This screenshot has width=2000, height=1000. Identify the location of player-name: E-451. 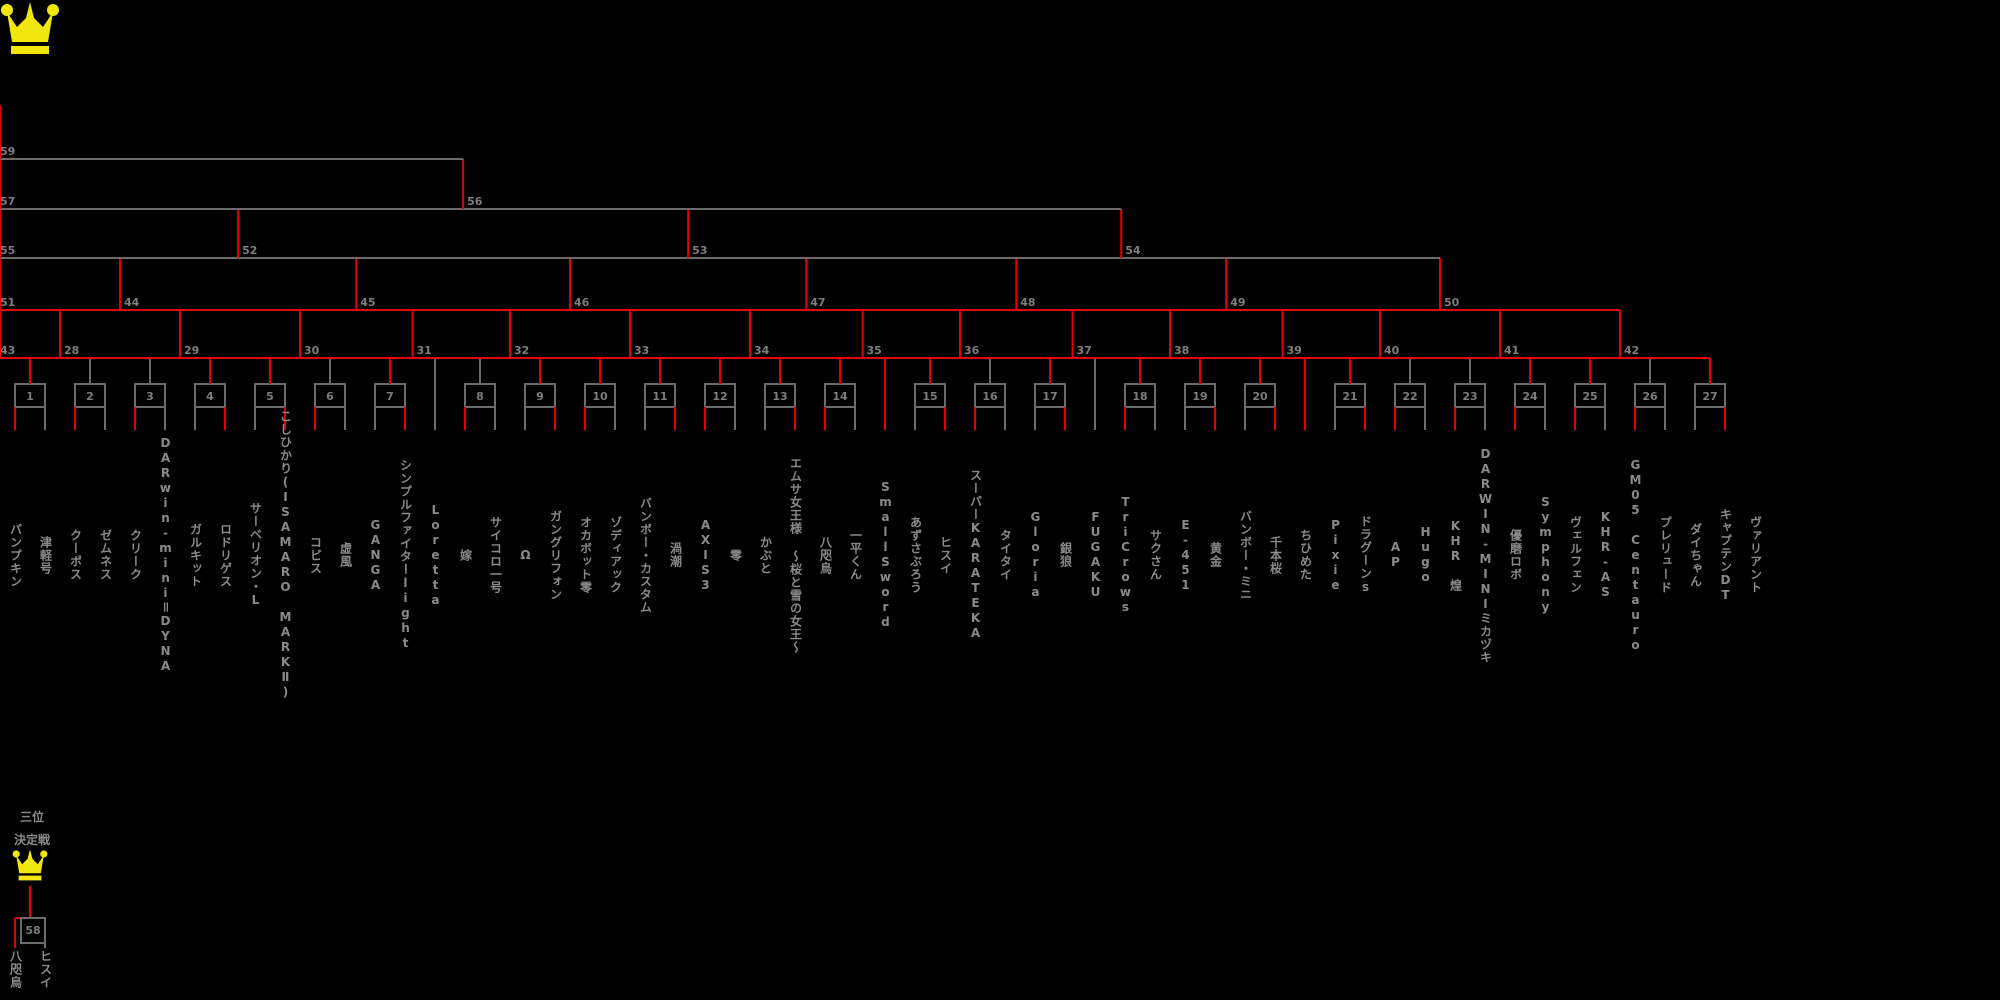
(1185, 555).